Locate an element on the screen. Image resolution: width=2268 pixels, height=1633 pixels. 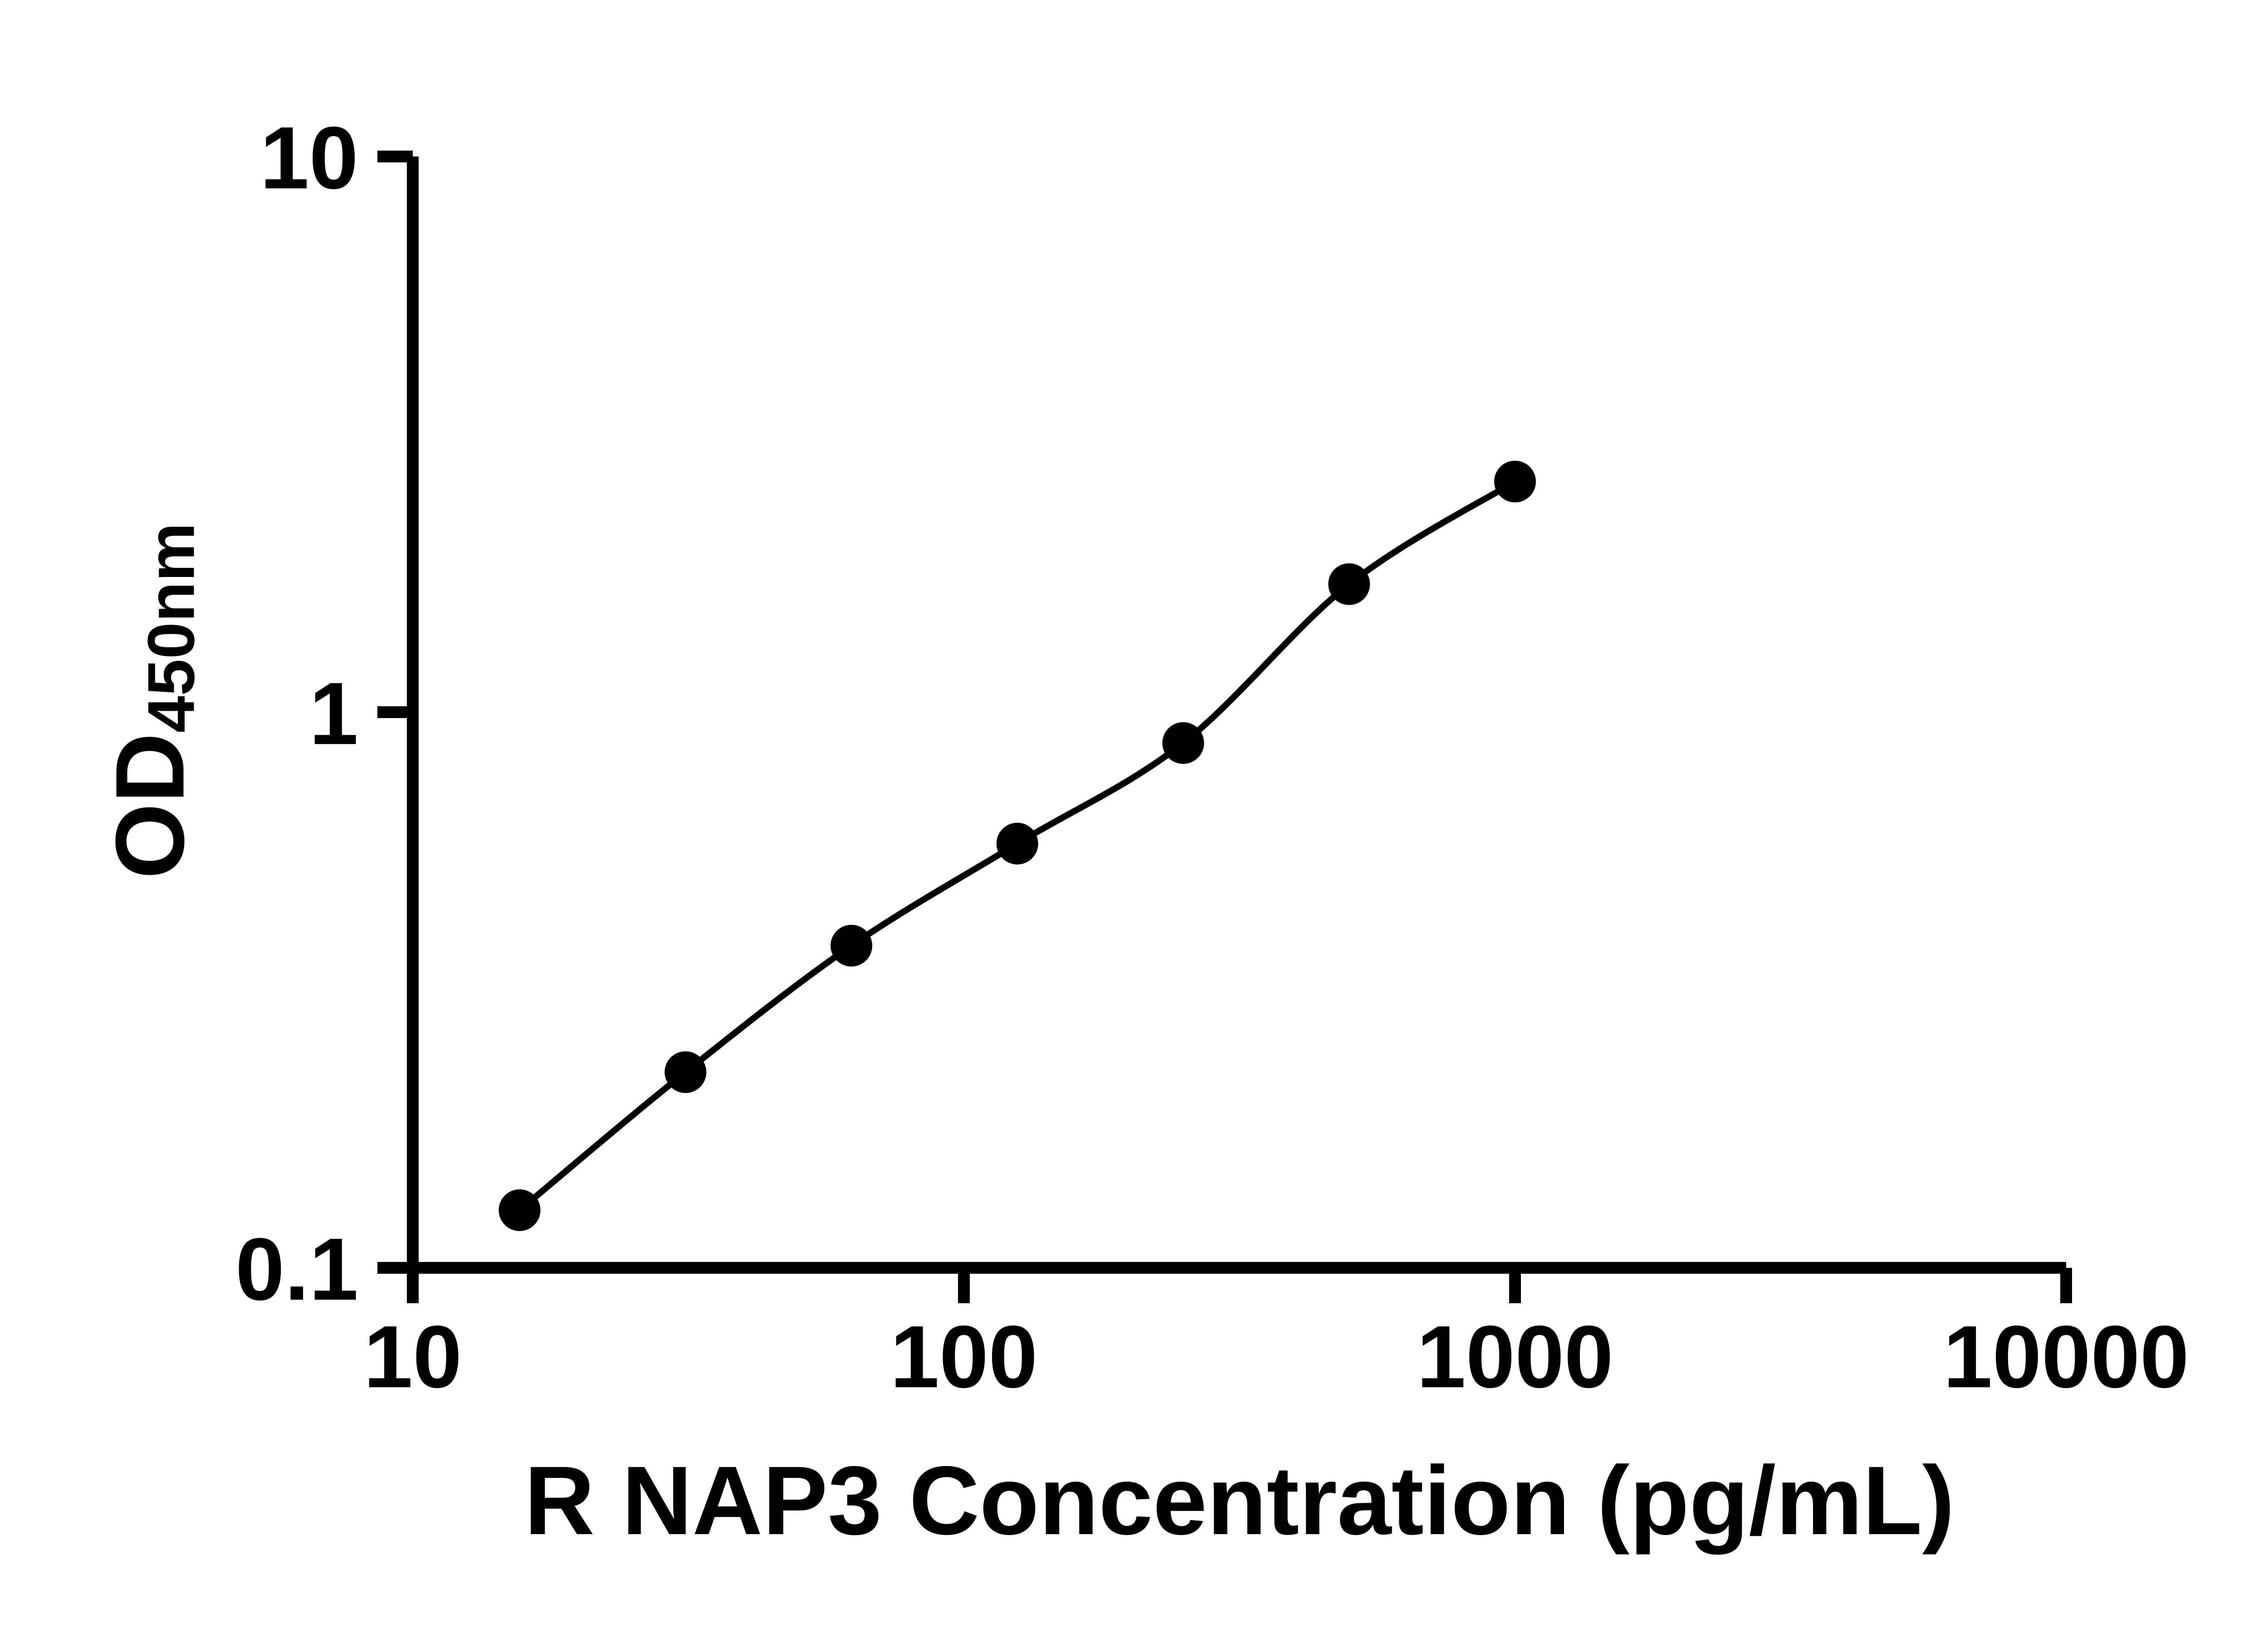
y-axis-title: OD450nm is located at coordinates (151, 701).